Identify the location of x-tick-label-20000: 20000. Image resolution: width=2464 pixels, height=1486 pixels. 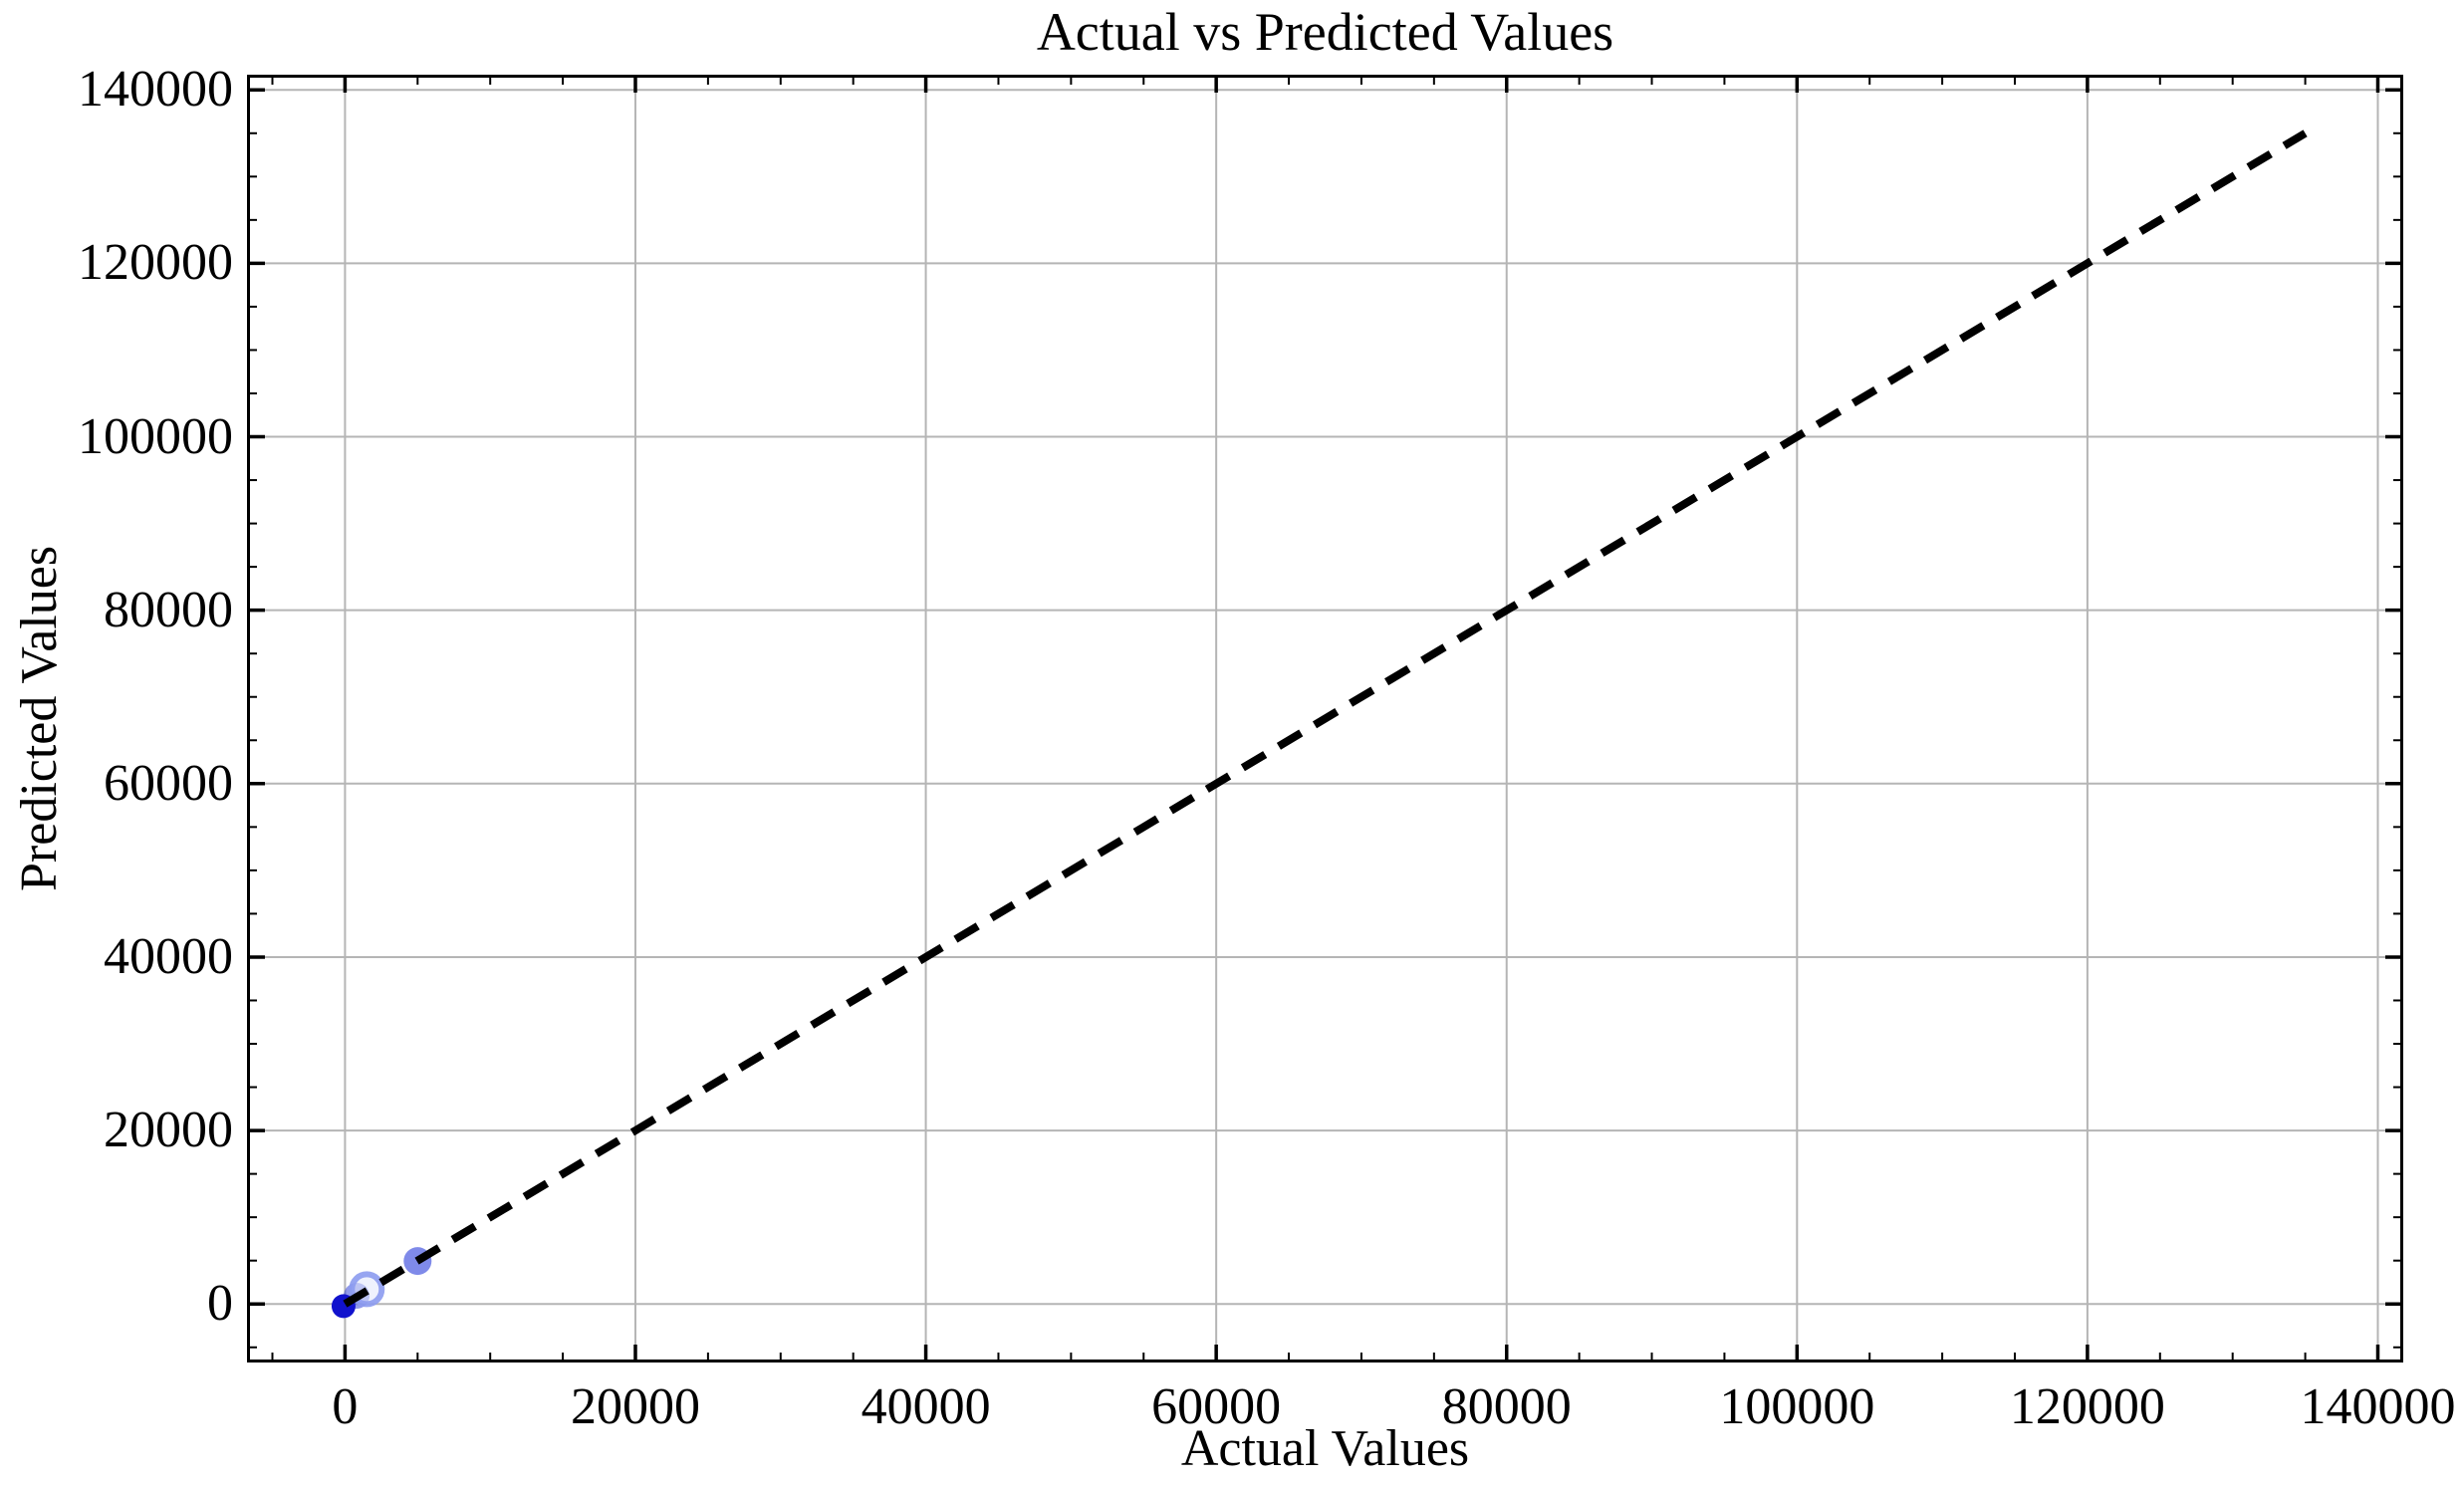
(635, 1406).